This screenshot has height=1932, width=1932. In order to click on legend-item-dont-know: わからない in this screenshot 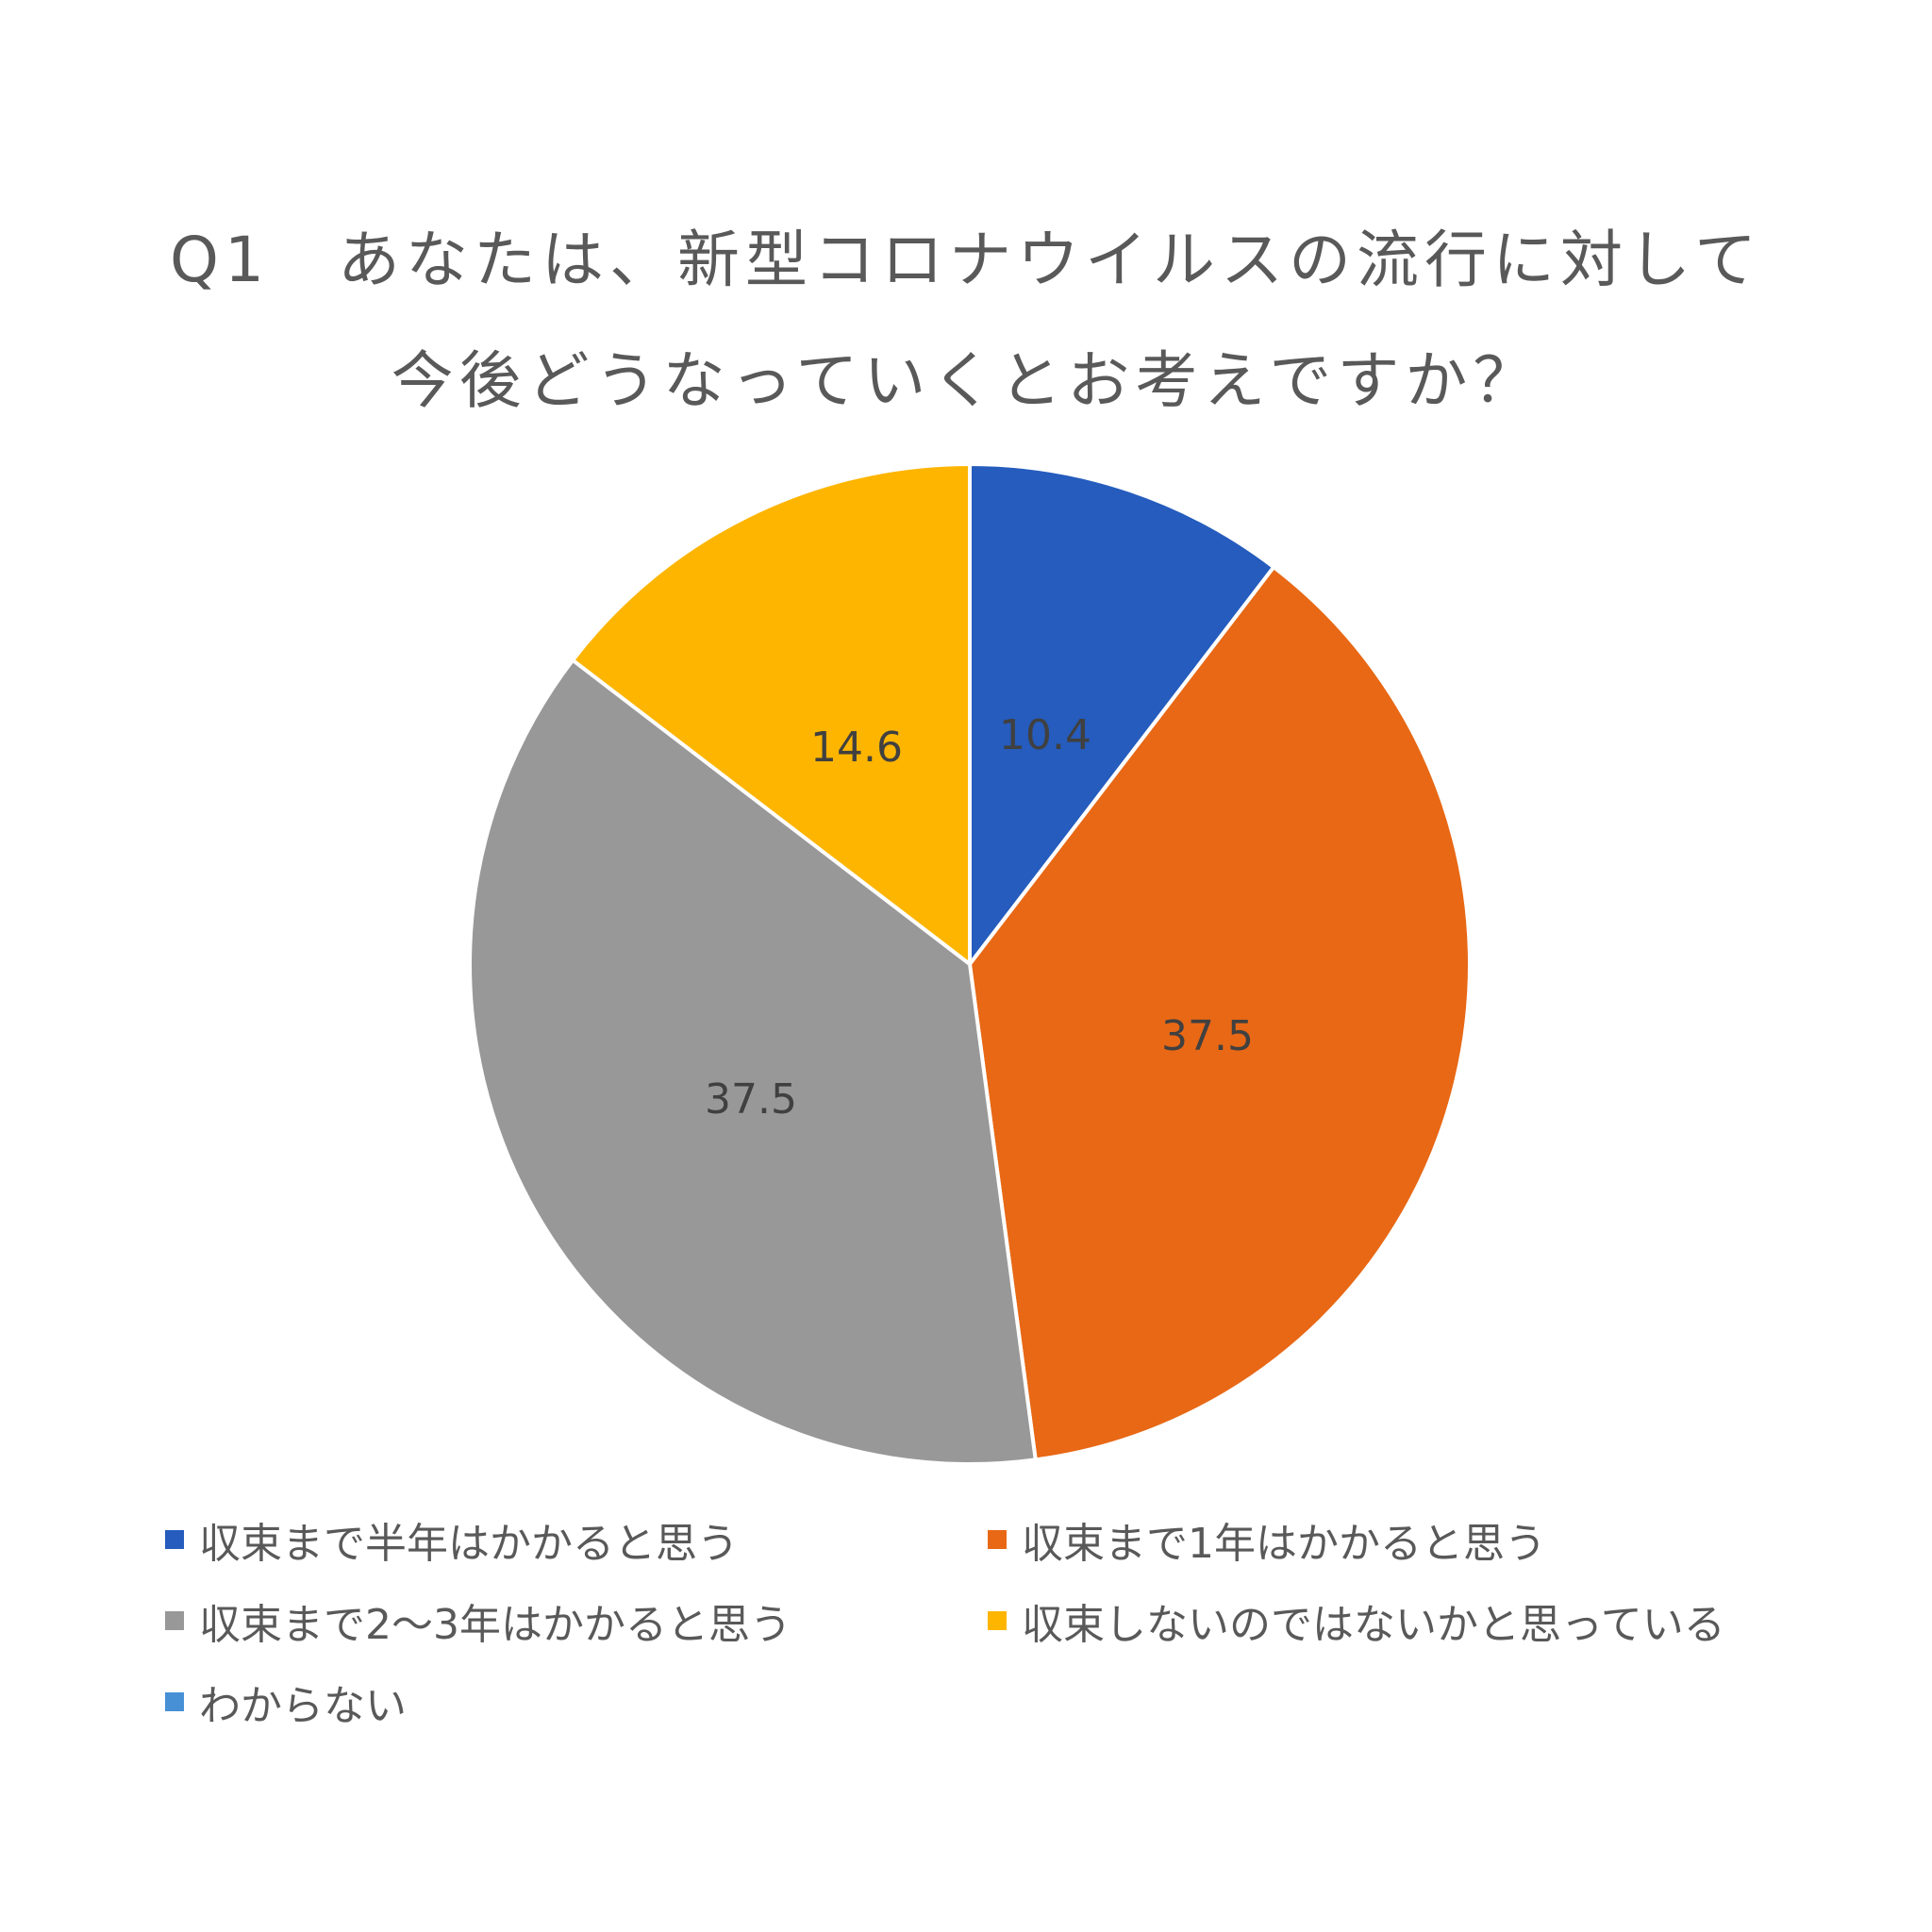, I will do `click(286, 1702)`.